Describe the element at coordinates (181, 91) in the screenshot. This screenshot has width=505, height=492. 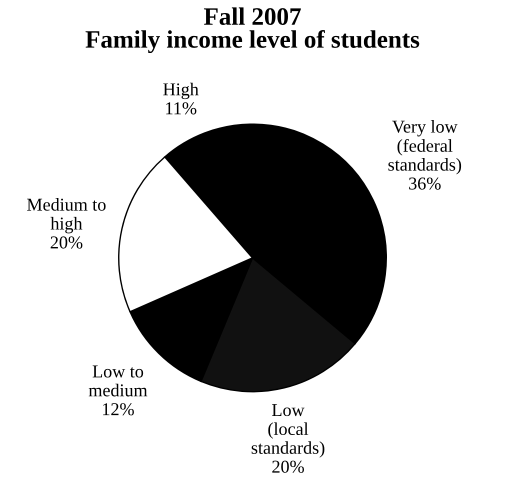
I see `slice-label: High` at that location.